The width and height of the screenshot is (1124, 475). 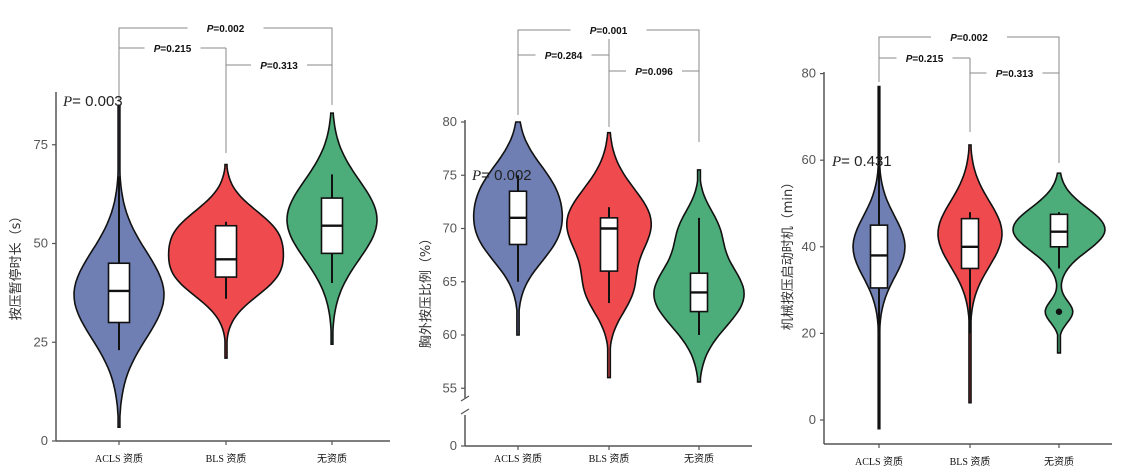 I want to click on p-value: =0.284, so click(x=566, y=56).